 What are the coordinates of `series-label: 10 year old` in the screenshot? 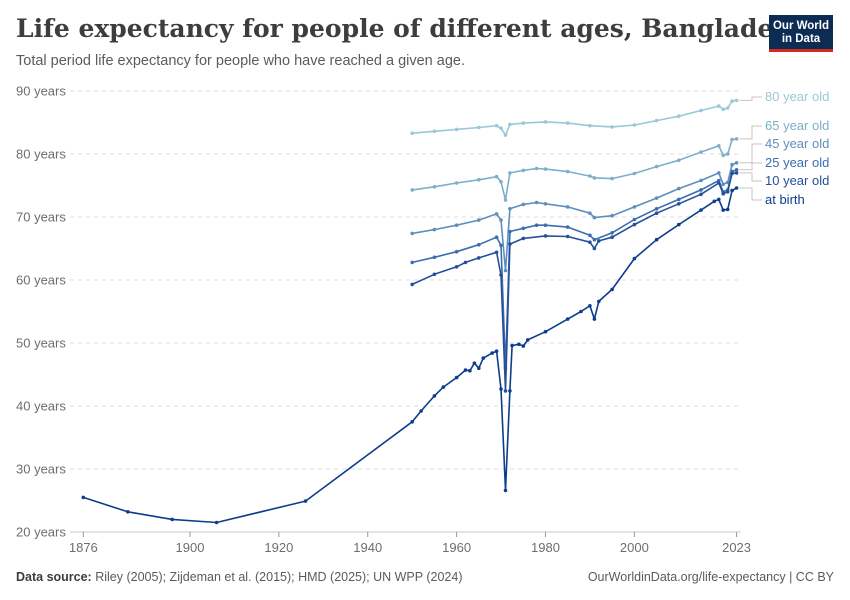 It's located at (797, 180).